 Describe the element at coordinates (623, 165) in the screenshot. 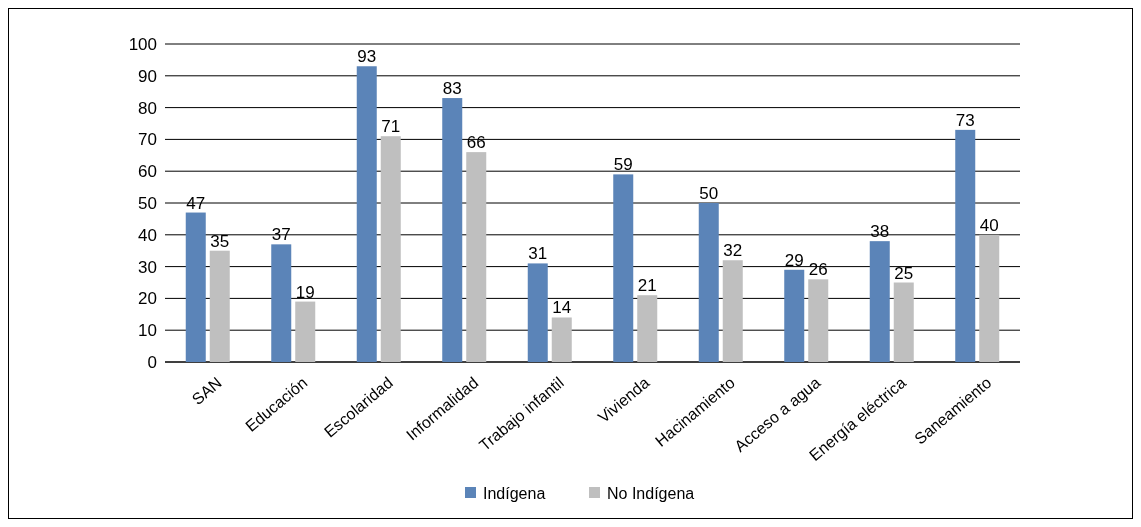

I see `data-label: 59` at that location.